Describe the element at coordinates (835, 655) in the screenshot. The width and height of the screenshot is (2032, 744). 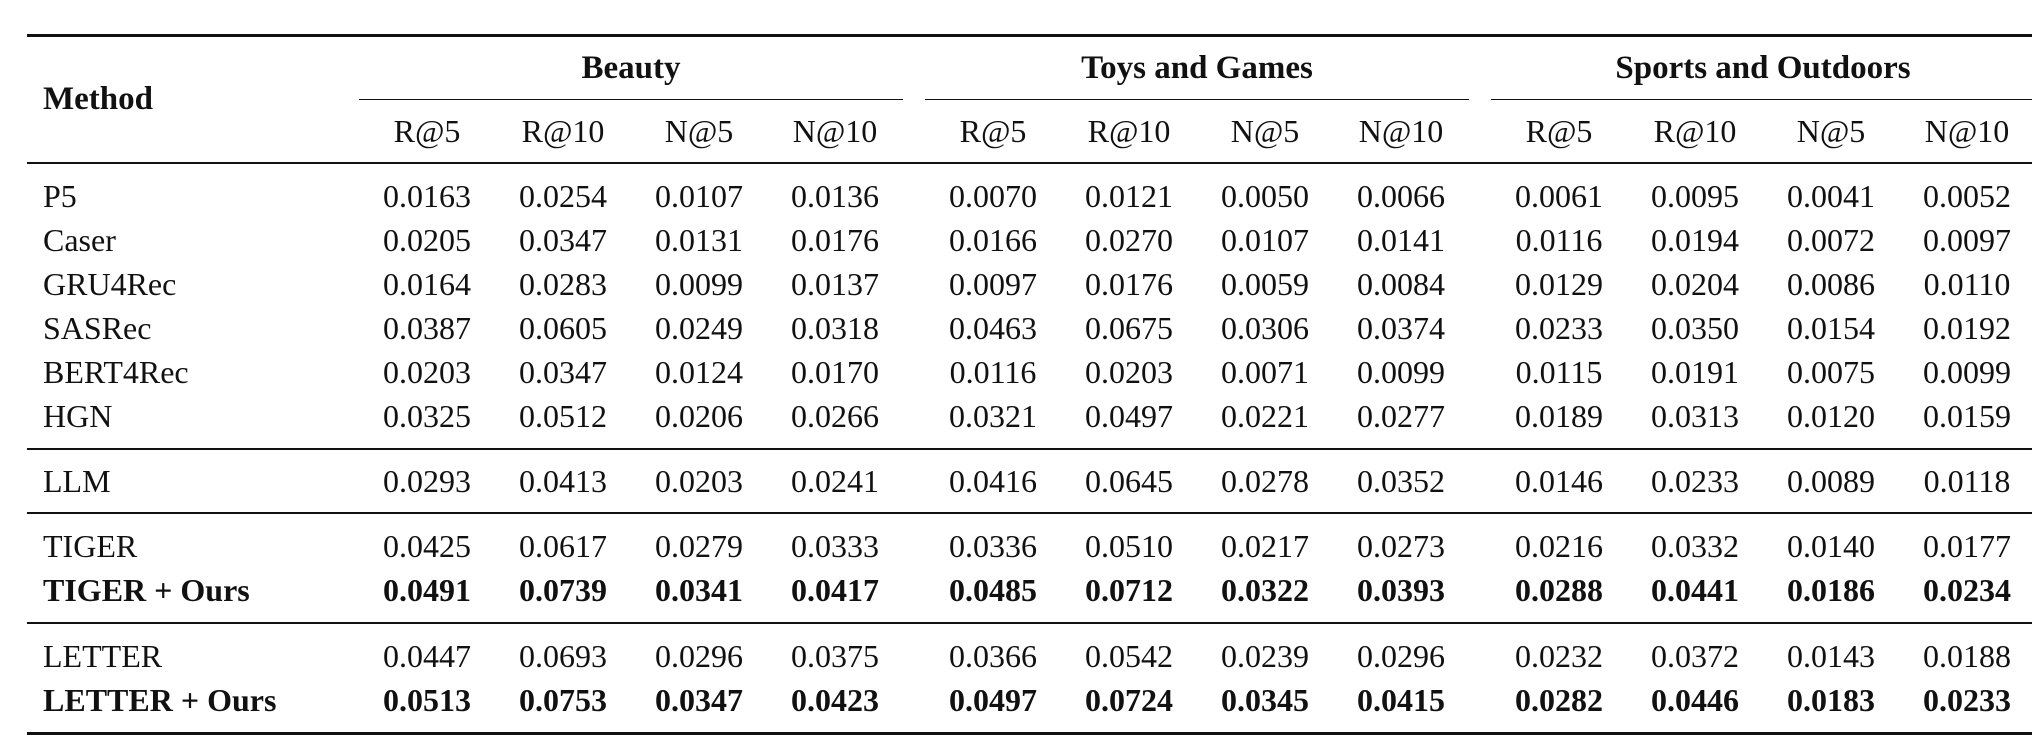
I see `value-cell: 0.0375` at that location.